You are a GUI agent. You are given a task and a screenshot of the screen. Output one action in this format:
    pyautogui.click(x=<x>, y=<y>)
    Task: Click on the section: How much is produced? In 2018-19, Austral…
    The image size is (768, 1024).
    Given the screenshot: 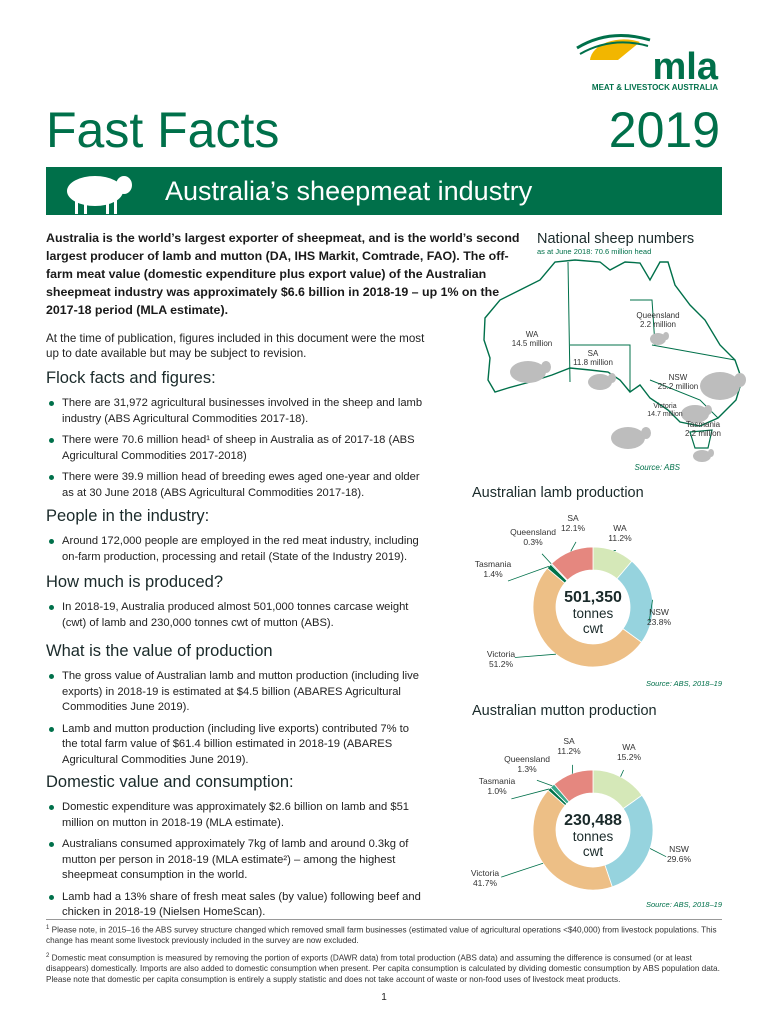 What is the action you would take?
    pyautogui.click(x=235, y=605)
    